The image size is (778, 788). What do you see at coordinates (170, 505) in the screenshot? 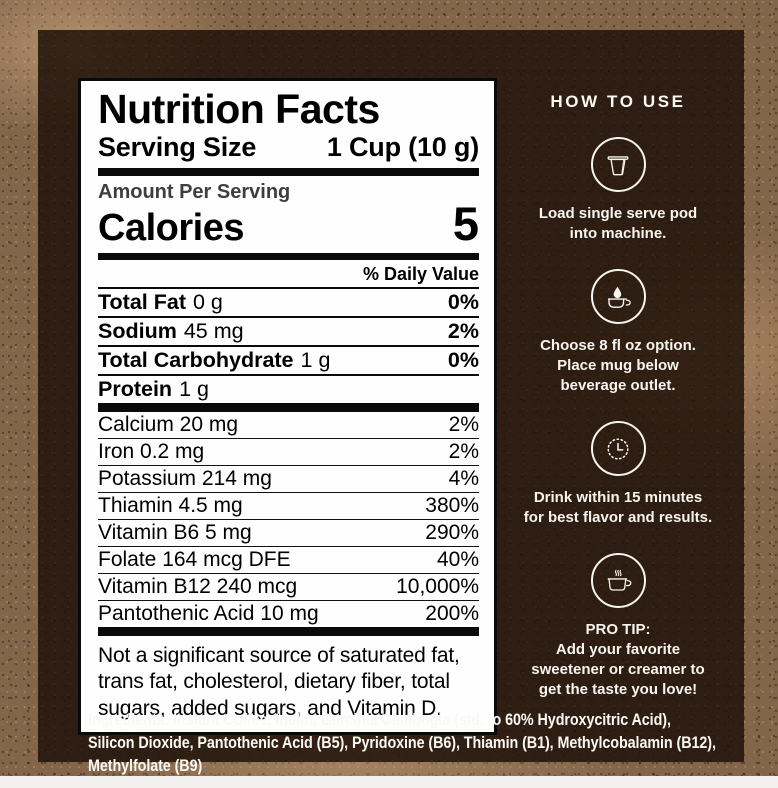
I see `nutrient-name: Thiamin 4.5 mg` at bounding box center [170, 505].